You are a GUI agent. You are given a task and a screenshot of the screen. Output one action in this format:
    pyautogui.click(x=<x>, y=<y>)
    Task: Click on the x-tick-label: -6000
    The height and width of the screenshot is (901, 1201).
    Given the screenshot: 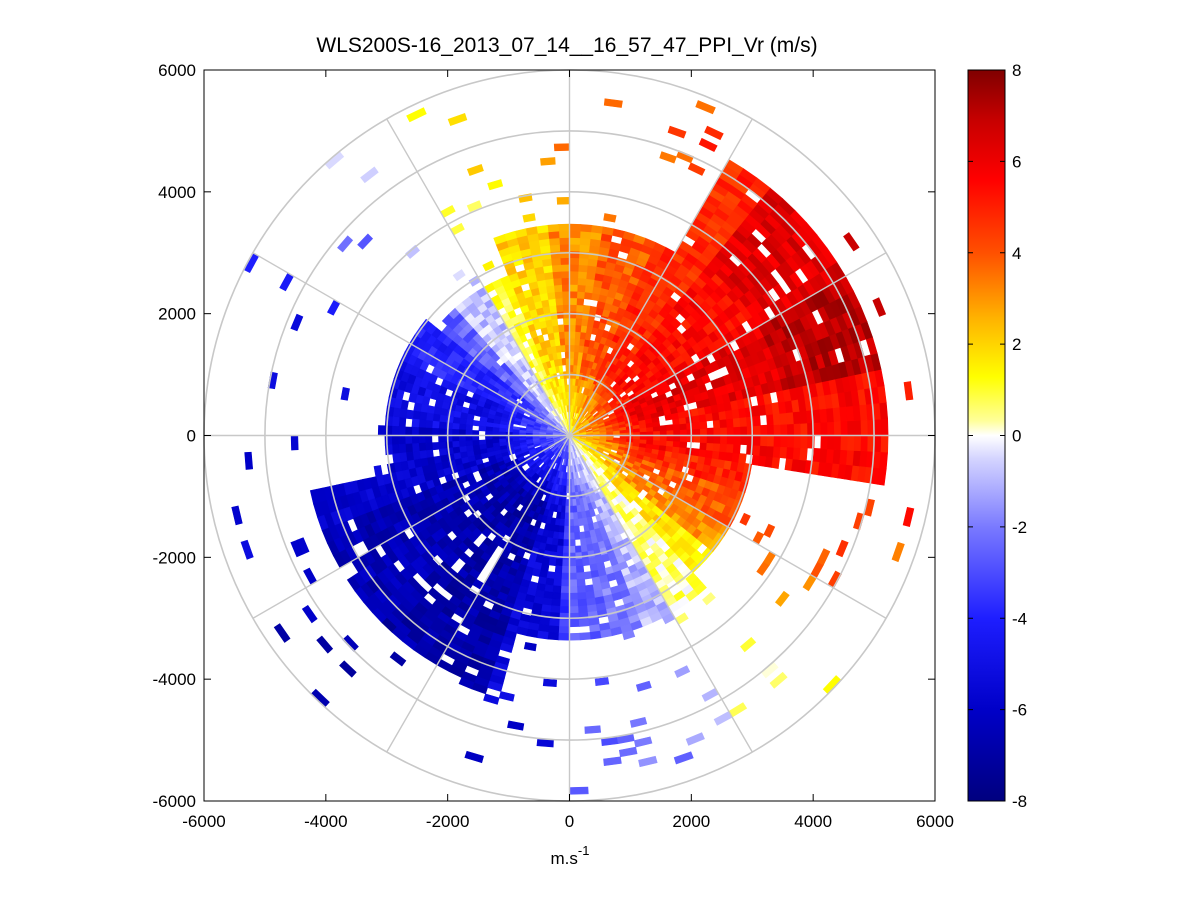 What is the action you would take?
    pyautogui.click(x=203, y=821)
    